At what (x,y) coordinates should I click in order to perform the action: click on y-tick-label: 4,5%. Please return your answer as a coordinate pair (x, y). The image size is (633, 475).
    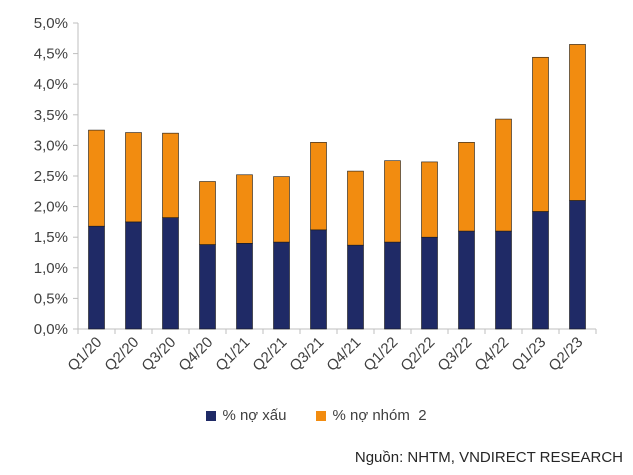
    Looking at the image, I should click on (51, 54).